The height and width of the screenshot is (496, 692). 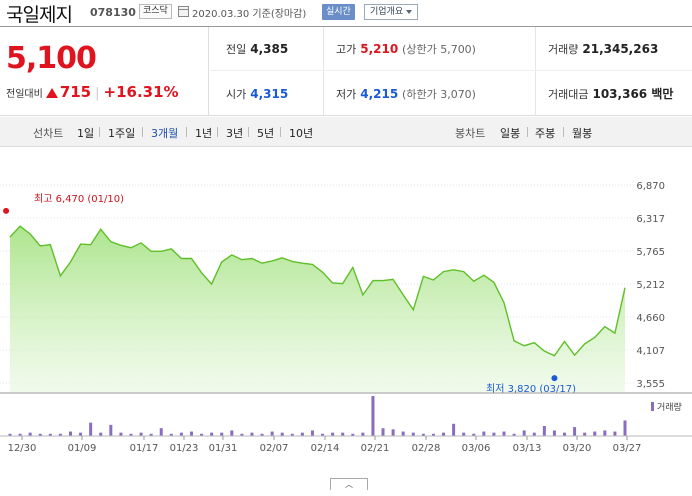 What do you see at coordinates (470, 133) in the screenshot?
I see `candle-chart-label: 봉차트` at bounding box center [470, 133].